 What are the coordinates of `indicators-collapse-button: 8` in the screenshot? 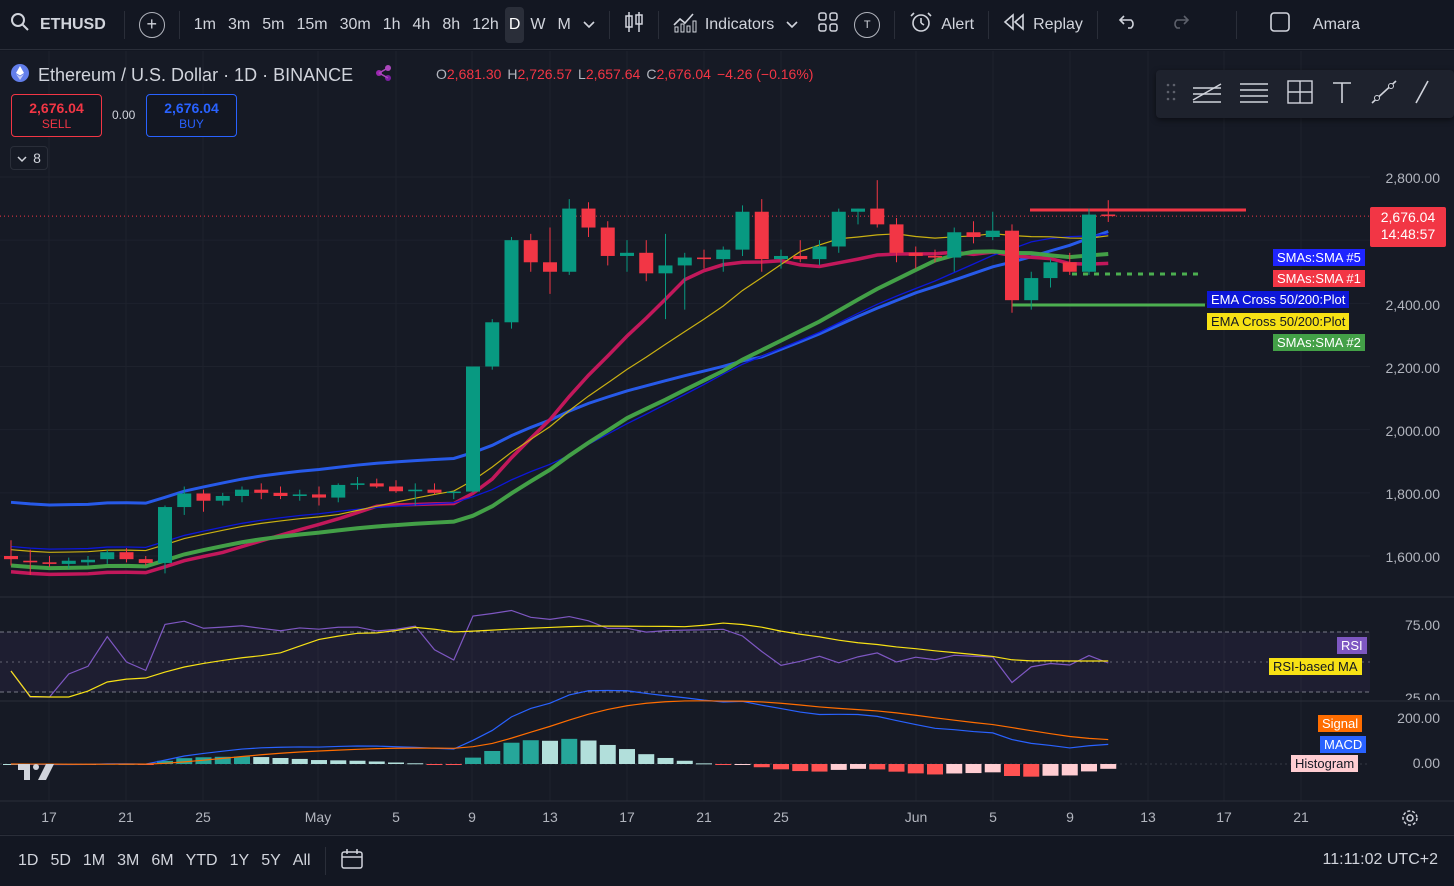 It's located at (29, 158).